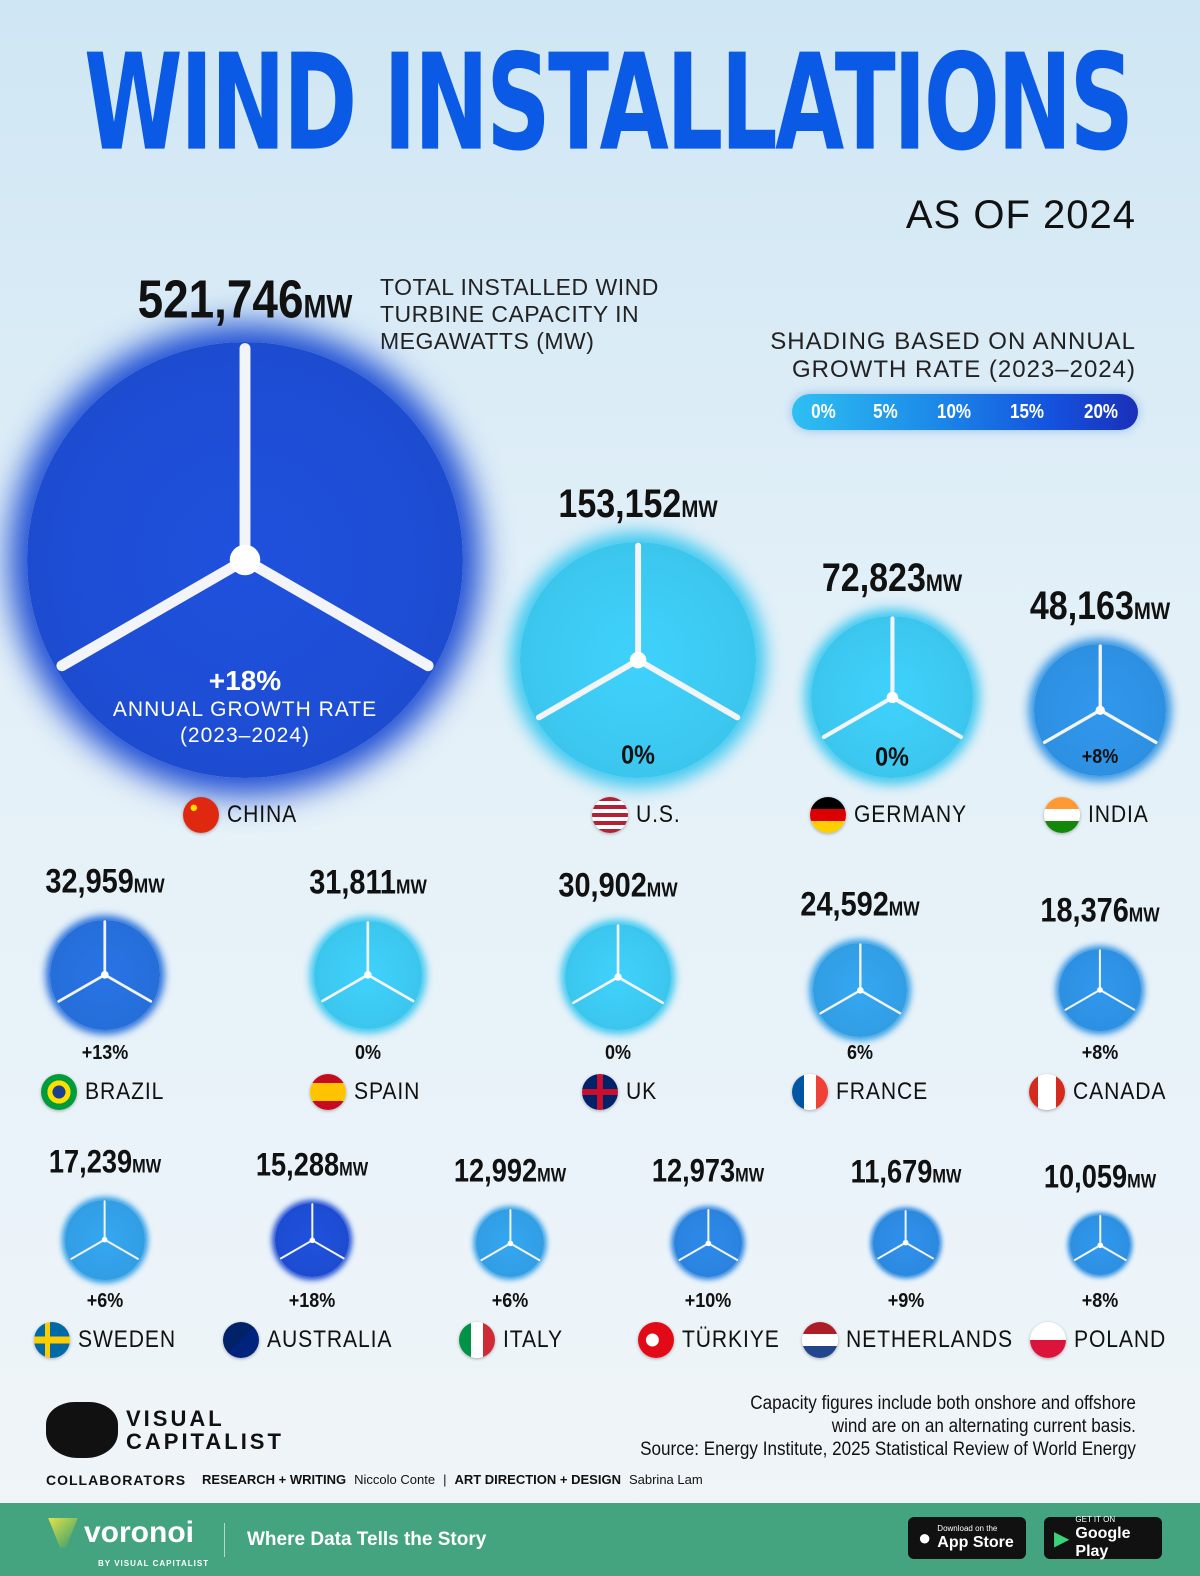 The image size is (1200, 1576). I want to click on app-store-button: ● Download on the App Store, so click(967, 1538).